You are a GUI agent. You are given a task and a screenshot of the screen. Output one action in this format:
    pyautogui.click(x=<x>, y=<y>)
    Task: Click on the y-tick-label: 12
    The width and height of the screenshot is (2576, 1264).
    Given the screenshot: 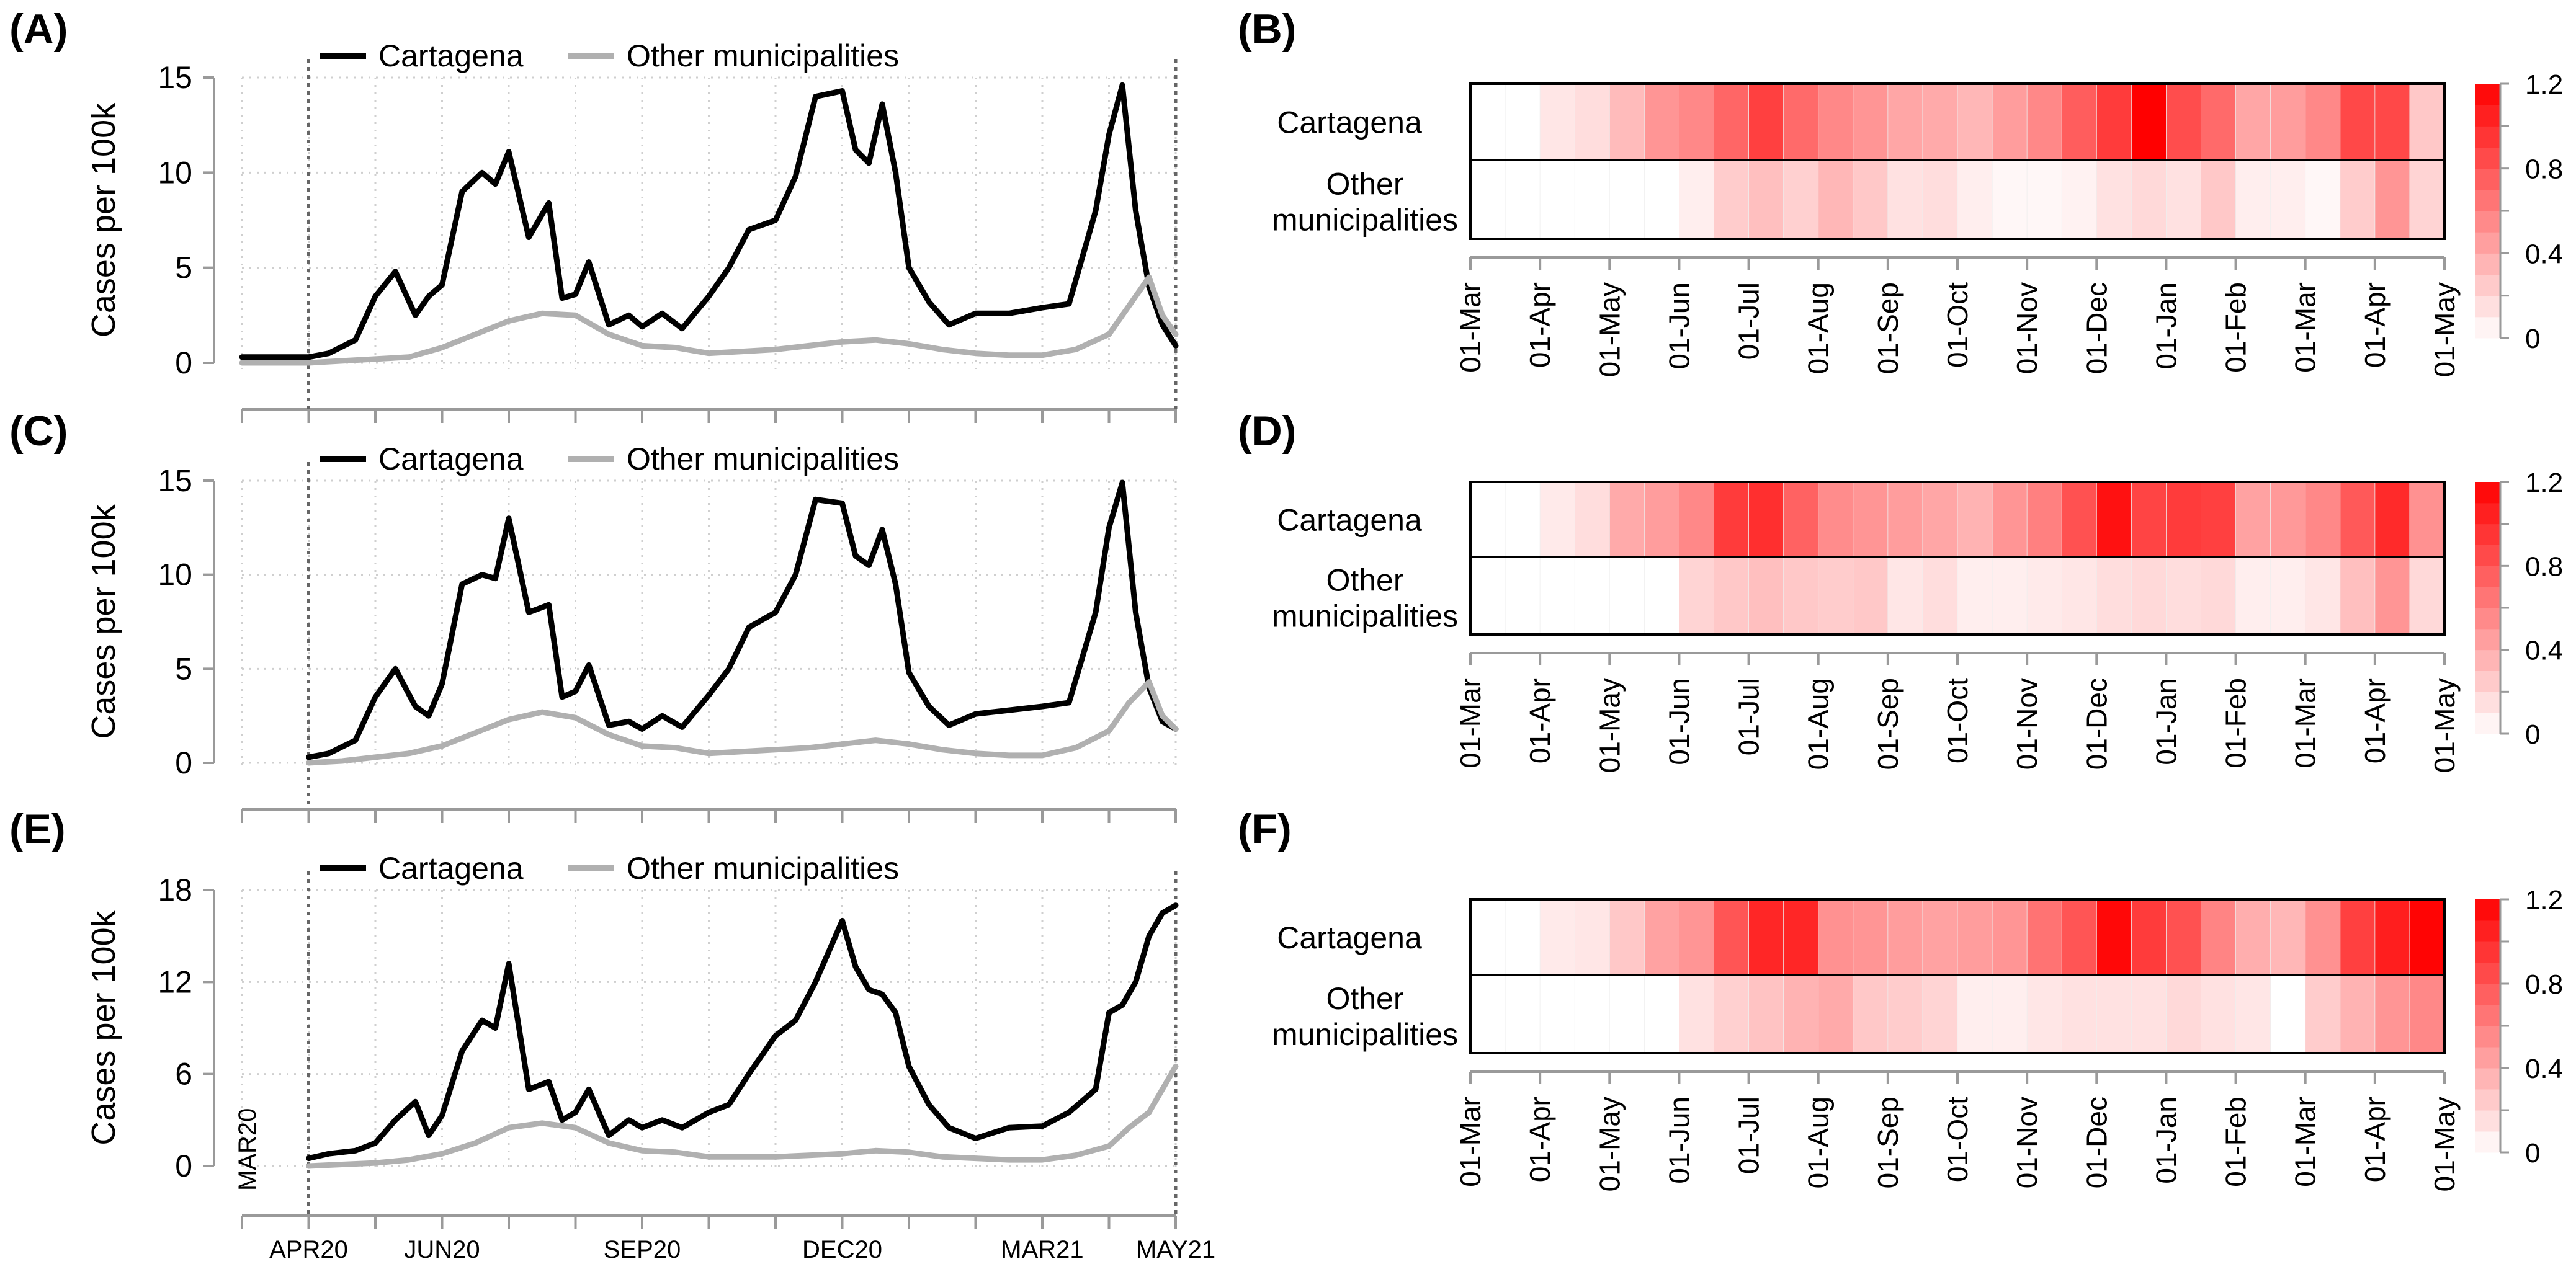 What is the action you would take?
    pyautogui.click(x=175, y=981)
    